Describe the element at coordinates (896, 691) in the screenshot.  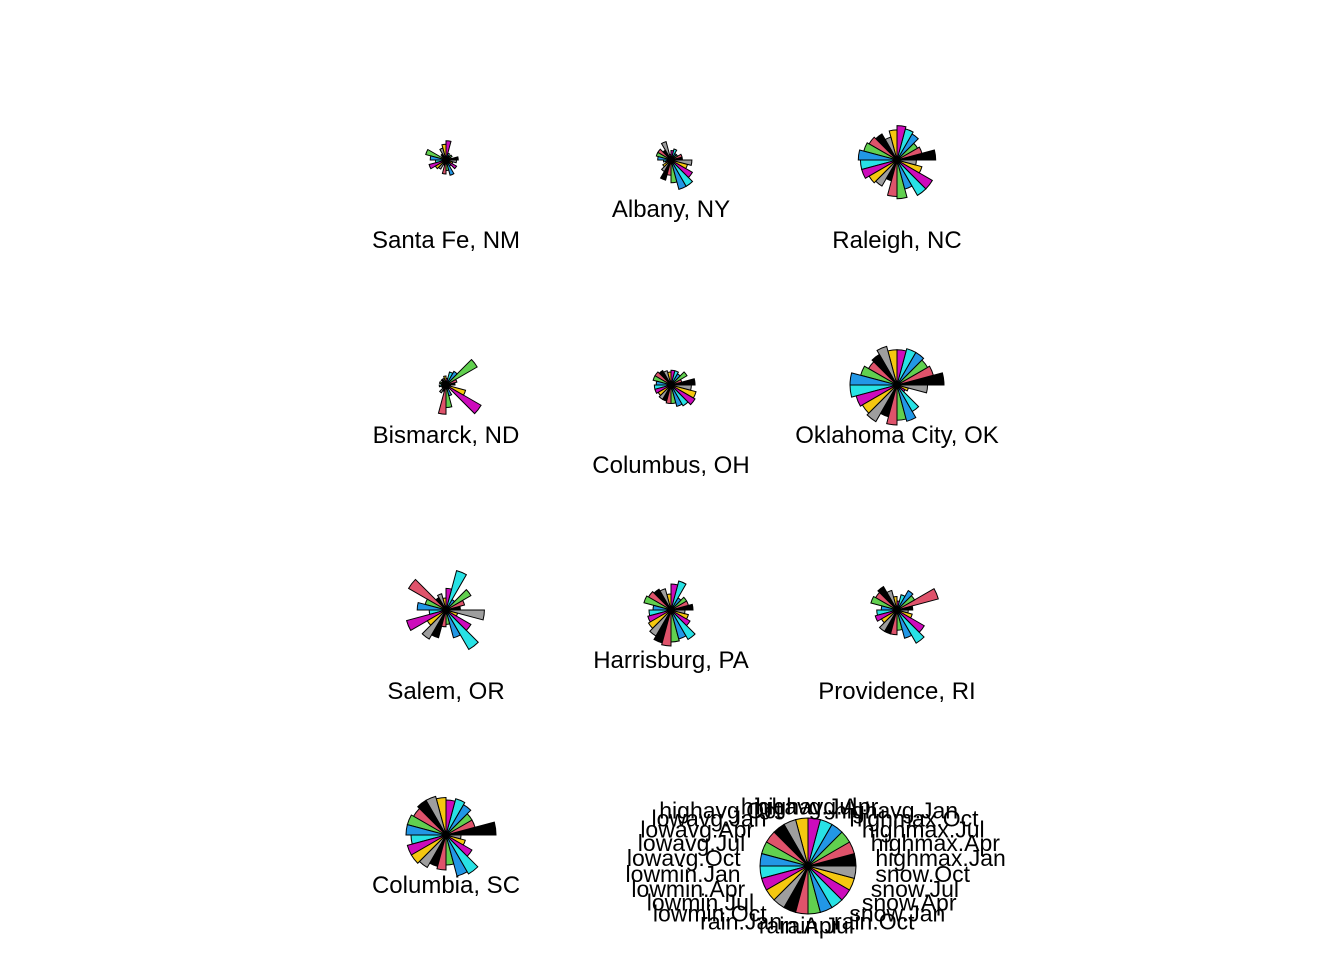
I see `city-label: Providence, RI` at that location.